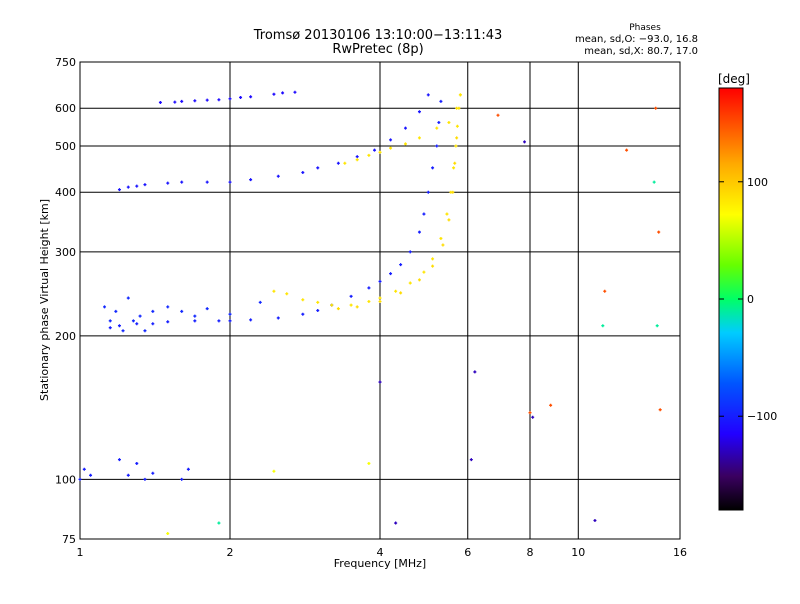  I want to click on y-tick-label: 300, so click(65, 252).